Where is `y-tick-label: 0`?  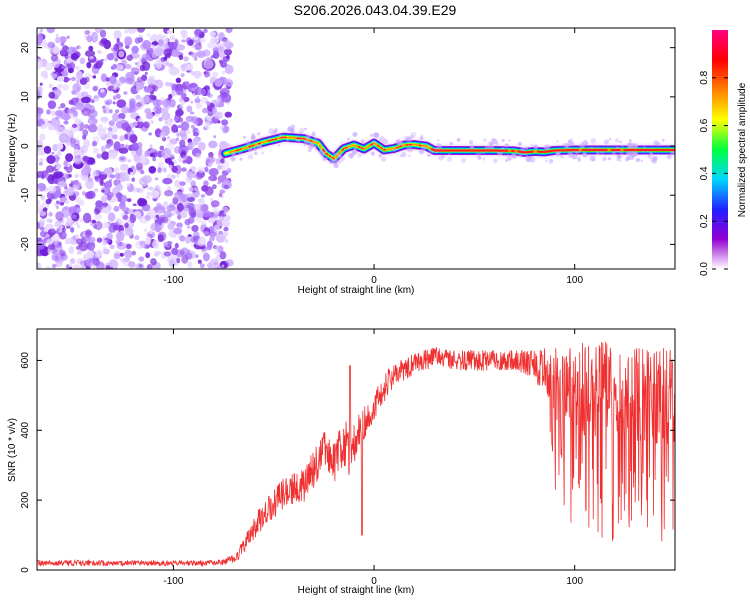
y-tick-label: 0 is located at coordinates (25, 146).